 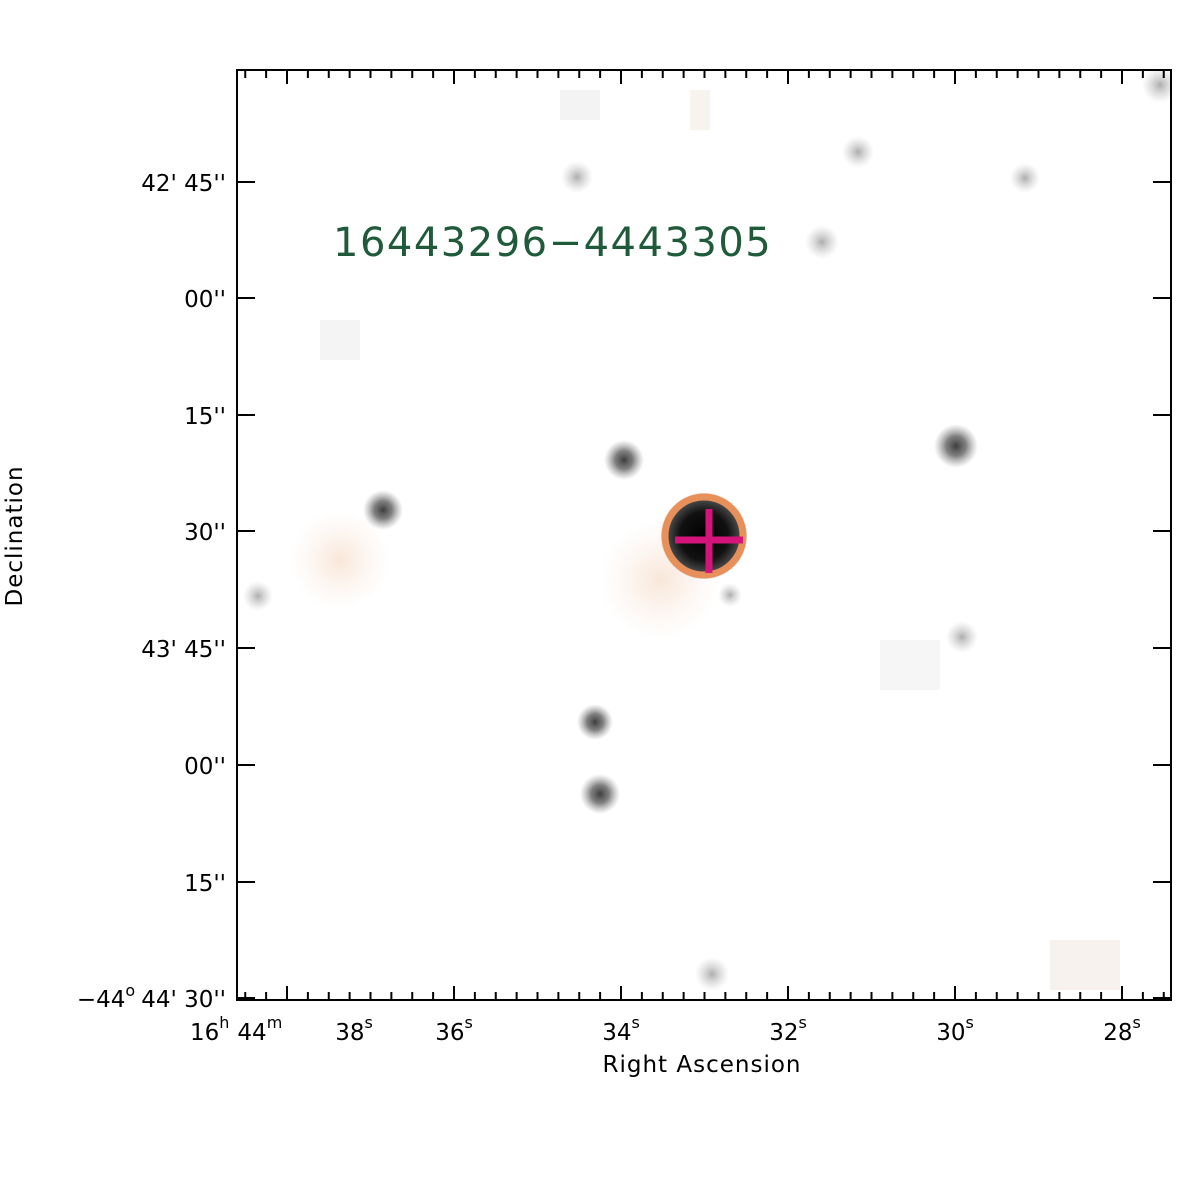 What do you see at coordinates (665, 1029) in the screenshot?
I see `ra-tick-labels: 16h 44m 38s 36s 34s 32s 30s 28s` at bounding box center [665, 1029].